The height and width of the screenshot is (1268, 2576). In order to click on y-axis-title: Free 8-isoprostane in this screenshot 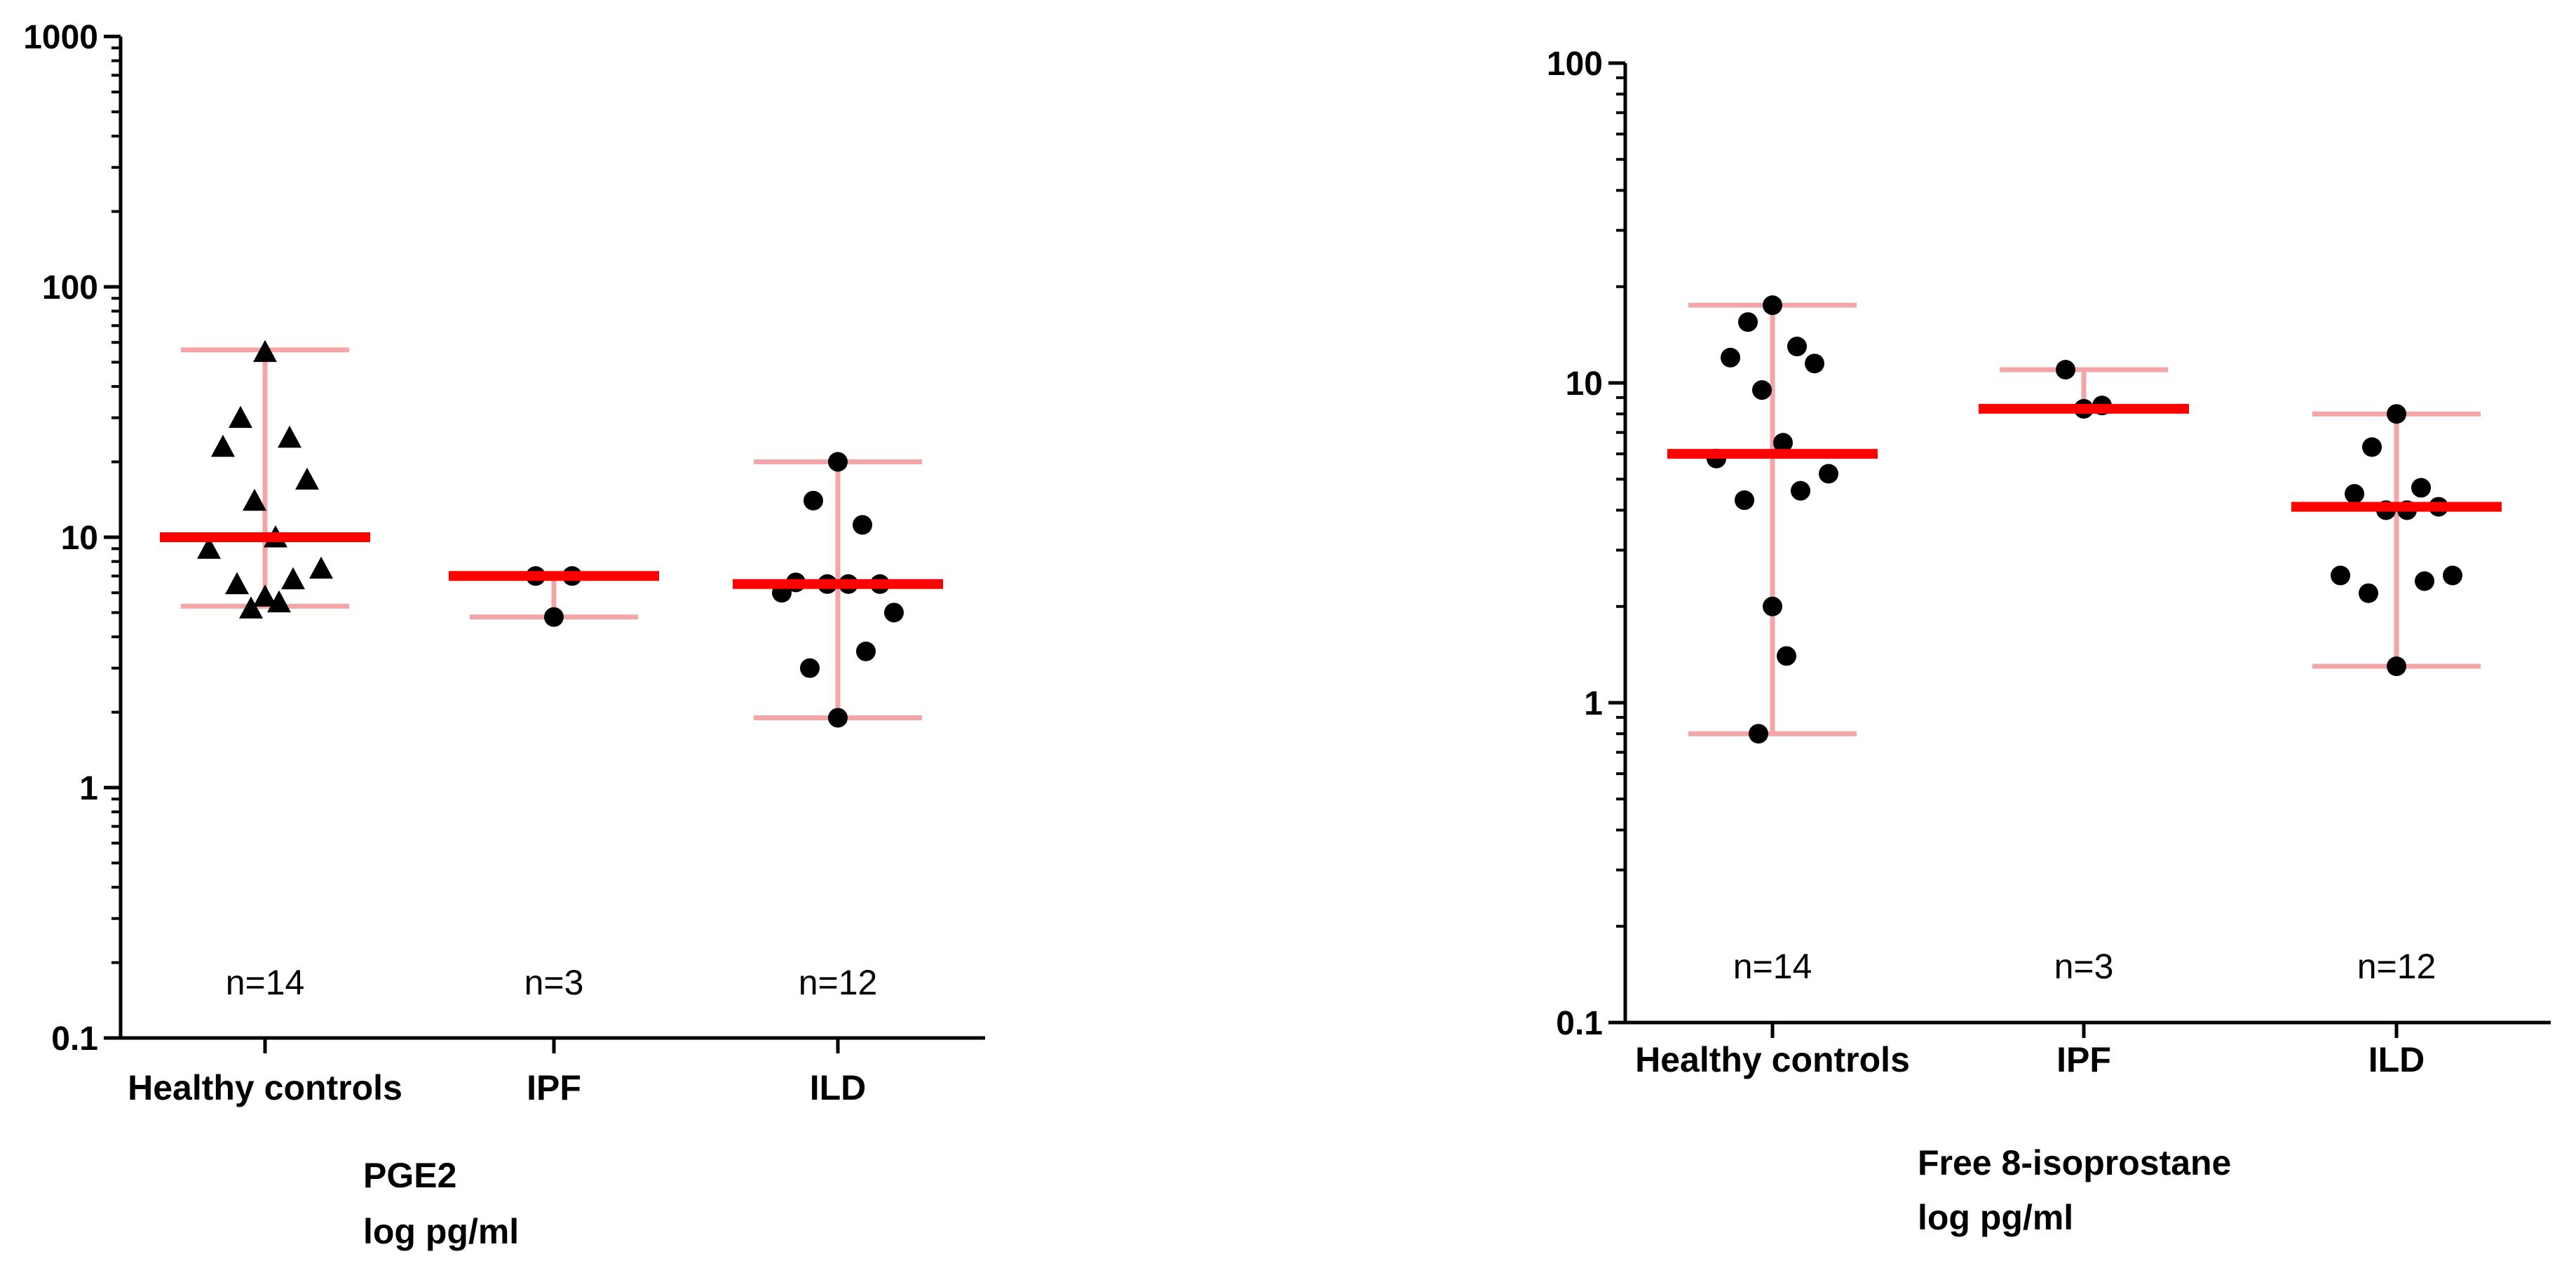, I will do `click(2074, 1162)`.